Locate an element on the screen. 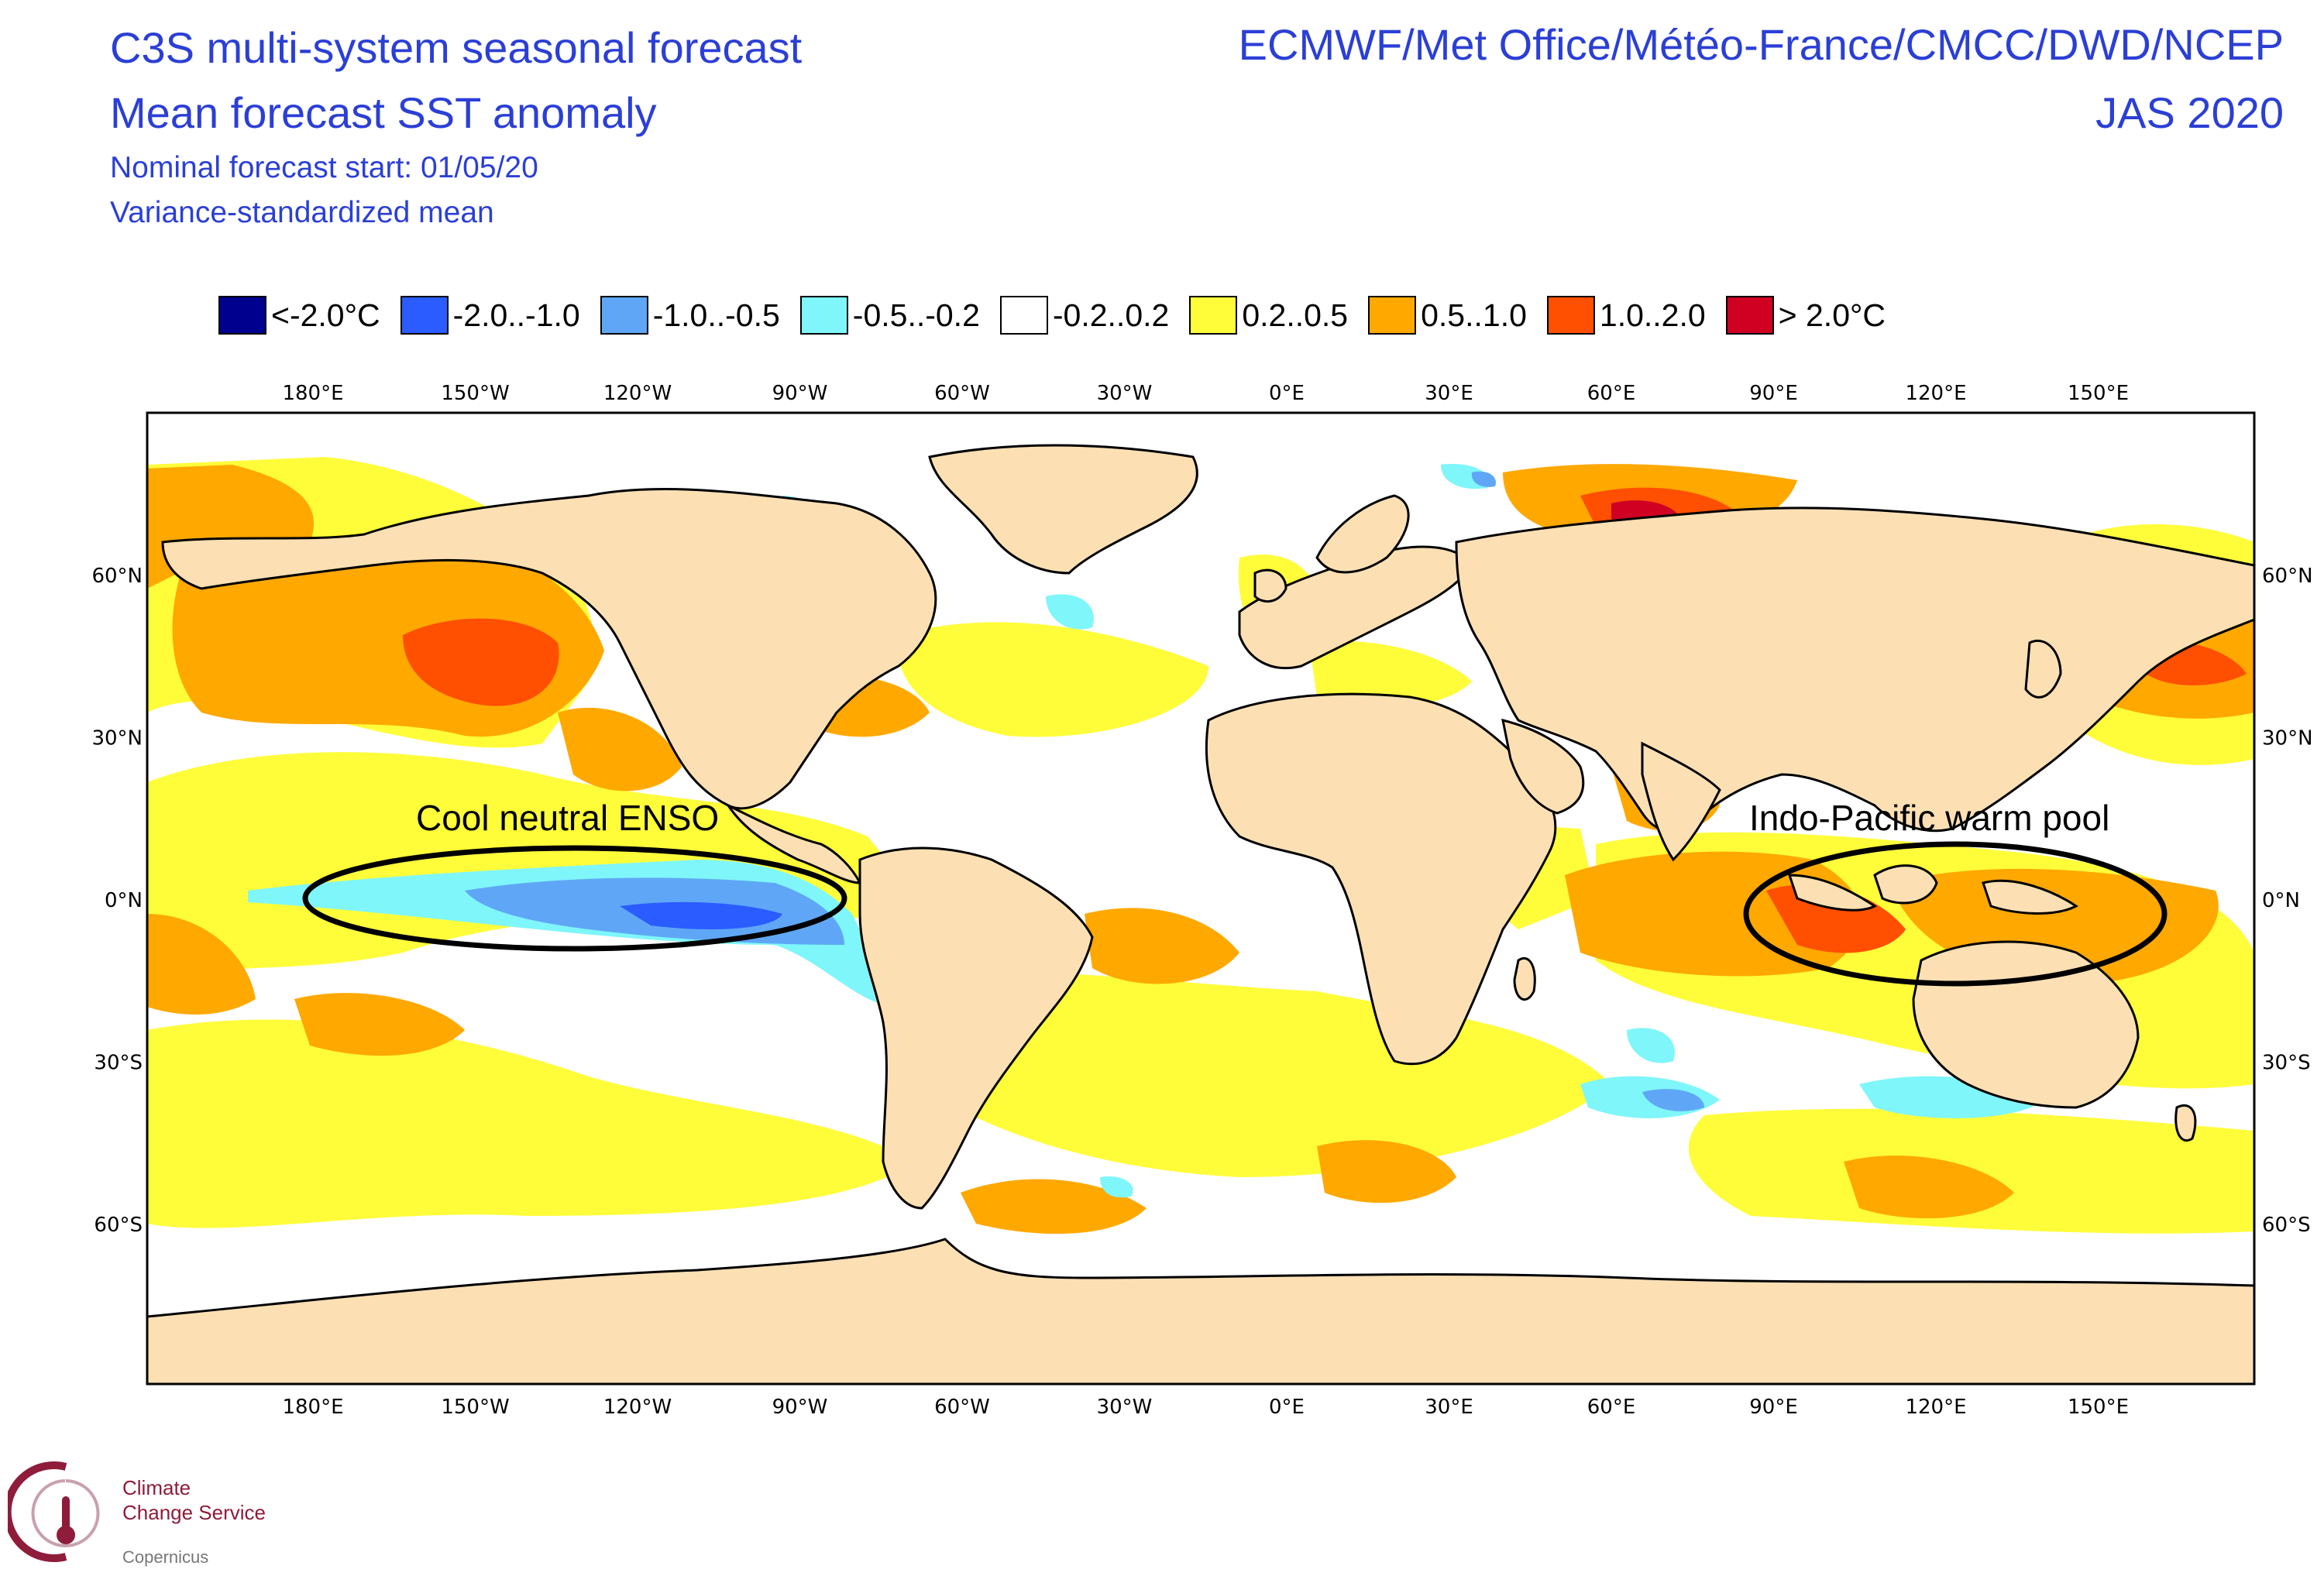 Image resolution: width=2324 pixels, height=1583 pixels. copernicus-logo: Climate Change Service Copernicus is located at coordinates (137, 1514).